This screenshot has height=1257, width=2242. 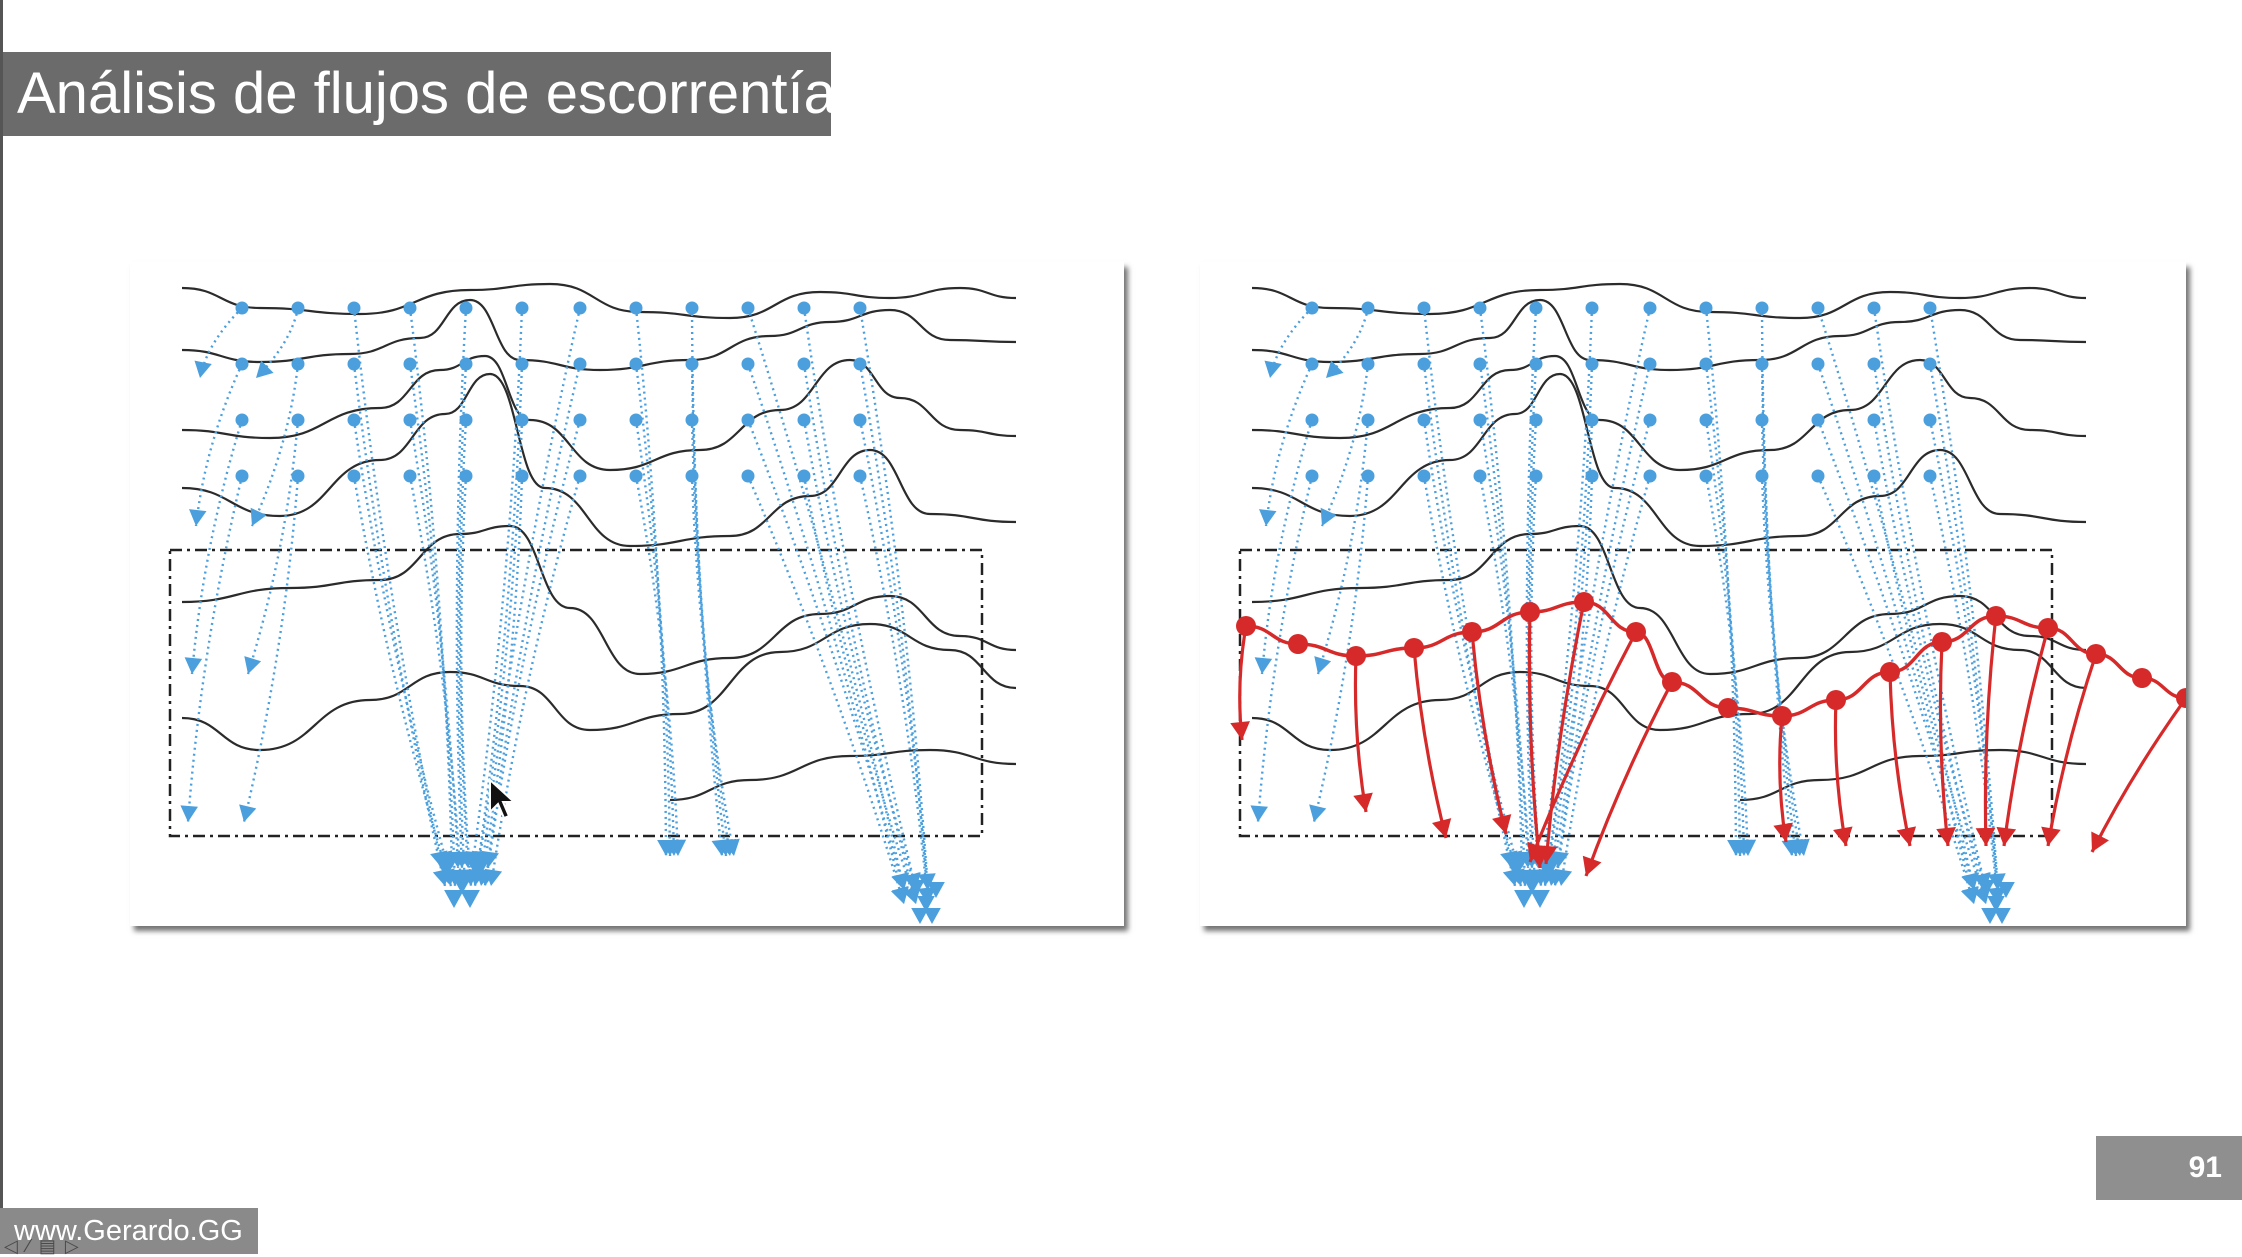 What do you see at coordinates (298, 476) in the screenshot?
I see `flow-origin-dot` at bounding box center [298, 476].